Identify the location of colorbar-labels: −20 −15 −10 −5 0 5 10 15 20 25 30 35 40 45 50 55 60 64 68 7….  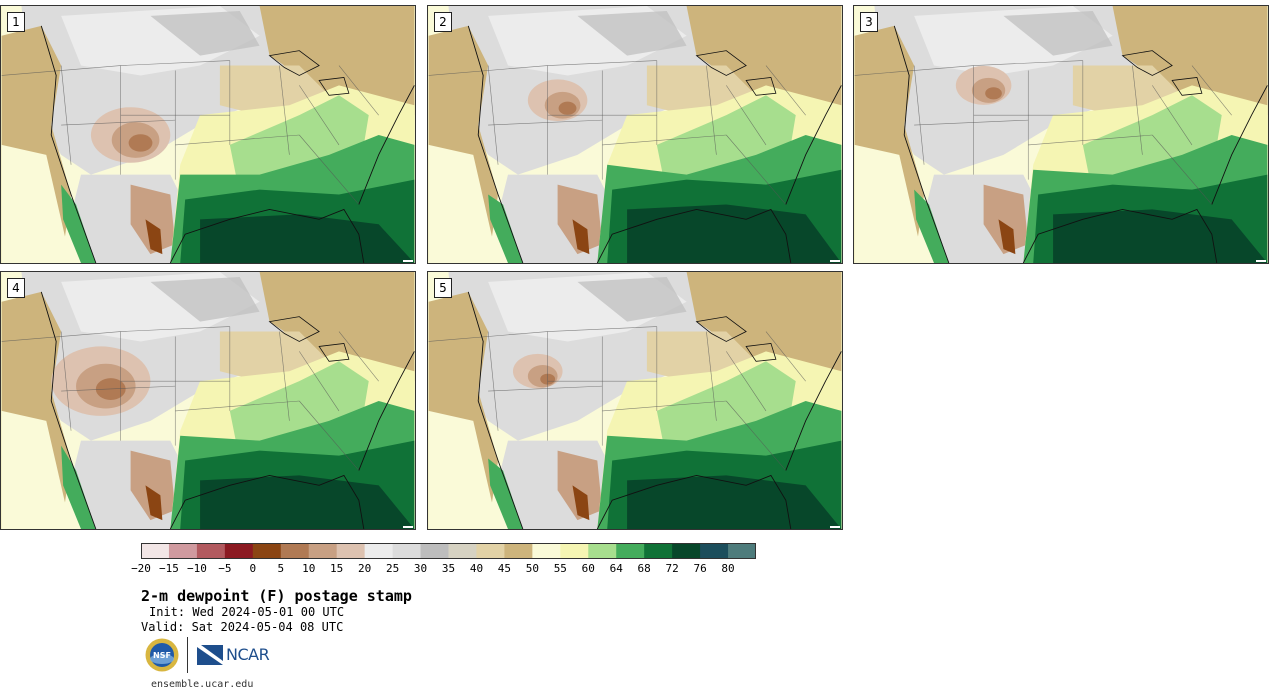
(400, 569).